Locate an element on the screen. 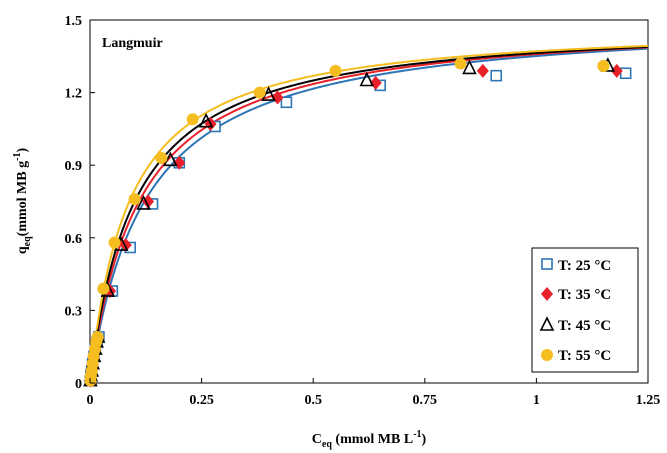  legend-item-55c: T: 55 °C is located at coordinates (576, 356).